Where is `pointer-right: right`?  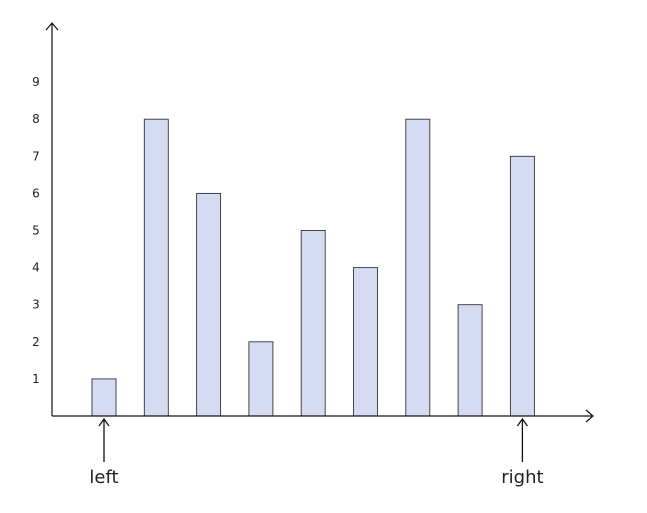
pointer-right: right is located at coordinates (522, 452).